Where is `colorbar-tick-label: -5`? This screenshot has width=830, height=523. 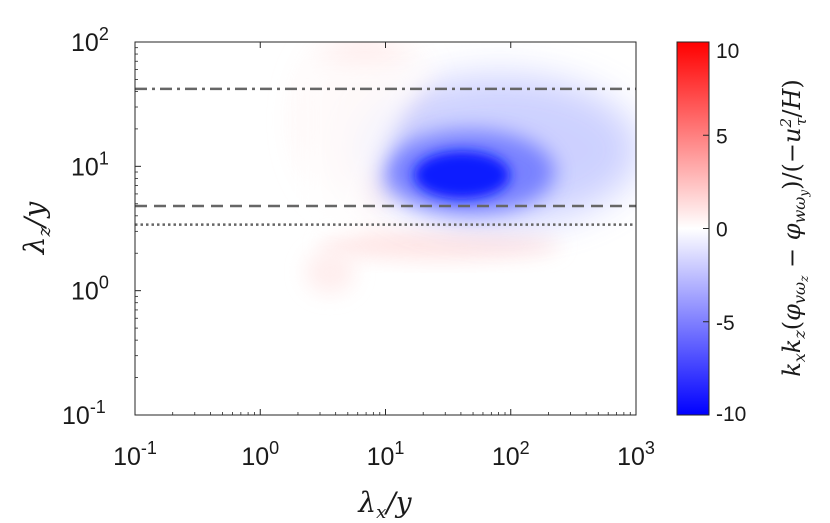
colorbar-tick-label: -5 is located at coordinates (725, 323).